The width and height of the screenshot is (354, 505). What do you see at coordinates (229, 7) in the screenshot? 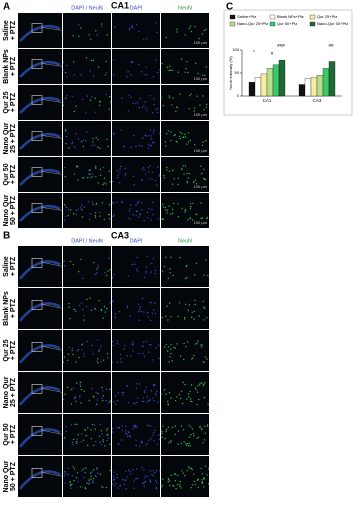
I see `panel-label: C` at bounding box center [229, 7].